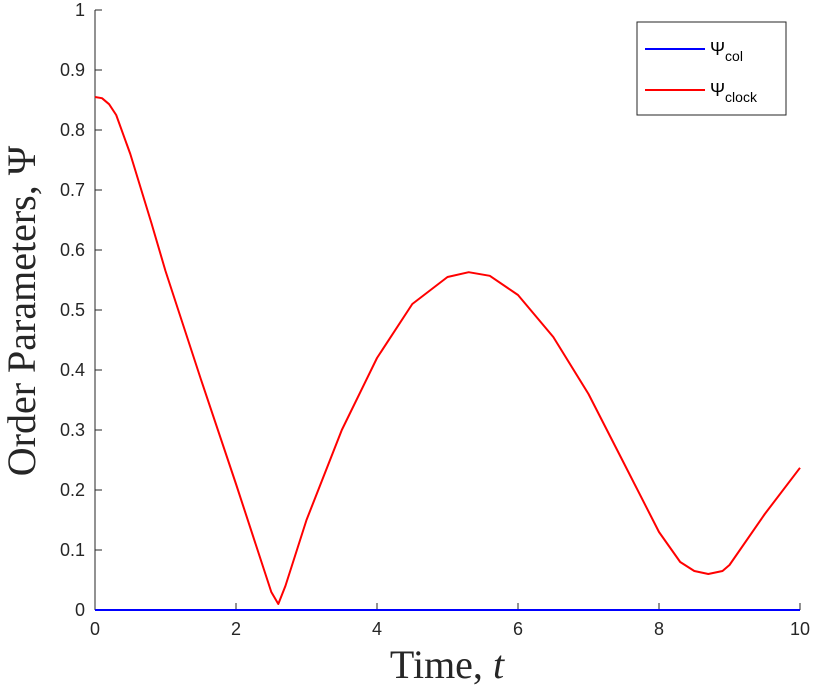  What do you see at coordinates (518, 629) in the screenshot?
I see `x-tick-label: 6` at bounding box center [518, 629].